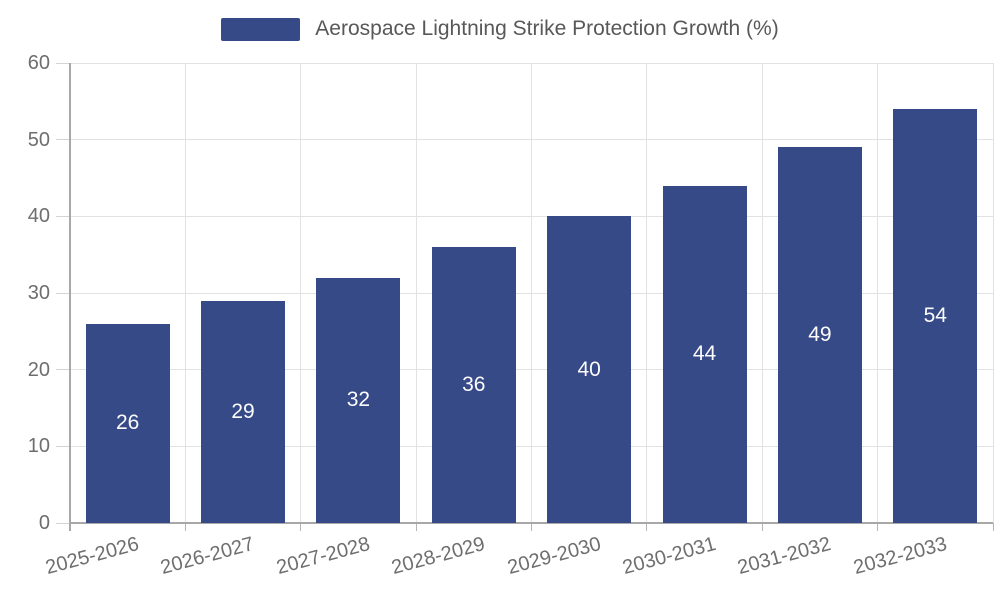 This screenshot has width=1000, height=600. Describe the element at coordinates (38, 369) in the screenshot. I see `y-tick-label: 20` at that location.